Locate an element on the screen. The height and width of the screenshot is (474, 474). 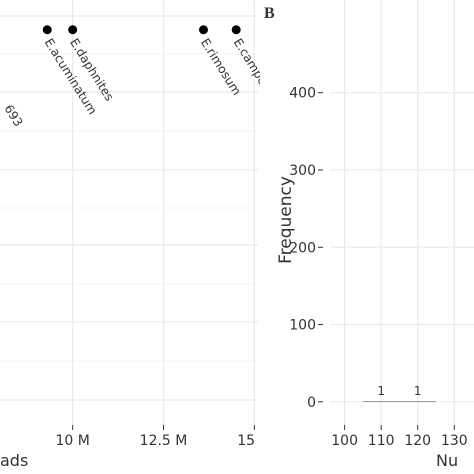
x-axis-title: ads is located at coordinates (14, 460).